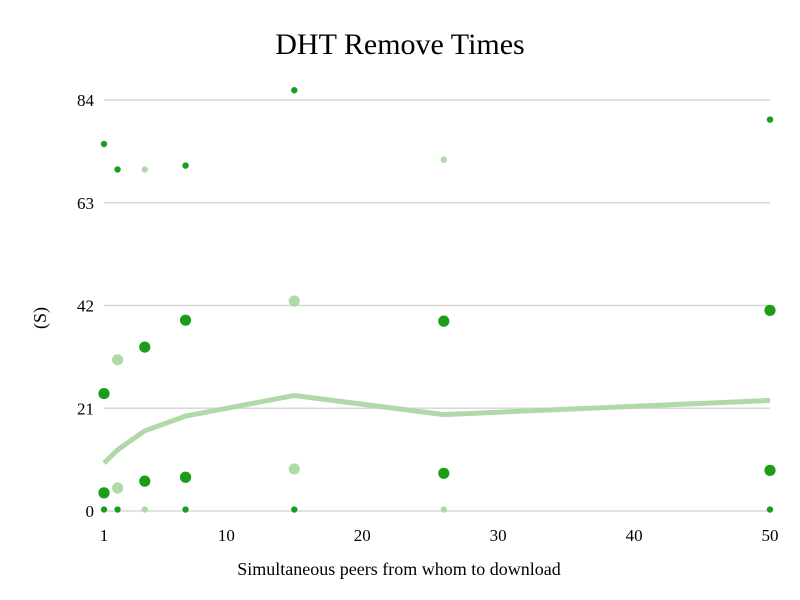  I want to click on x-tick-label: 10, so click(226, 535).